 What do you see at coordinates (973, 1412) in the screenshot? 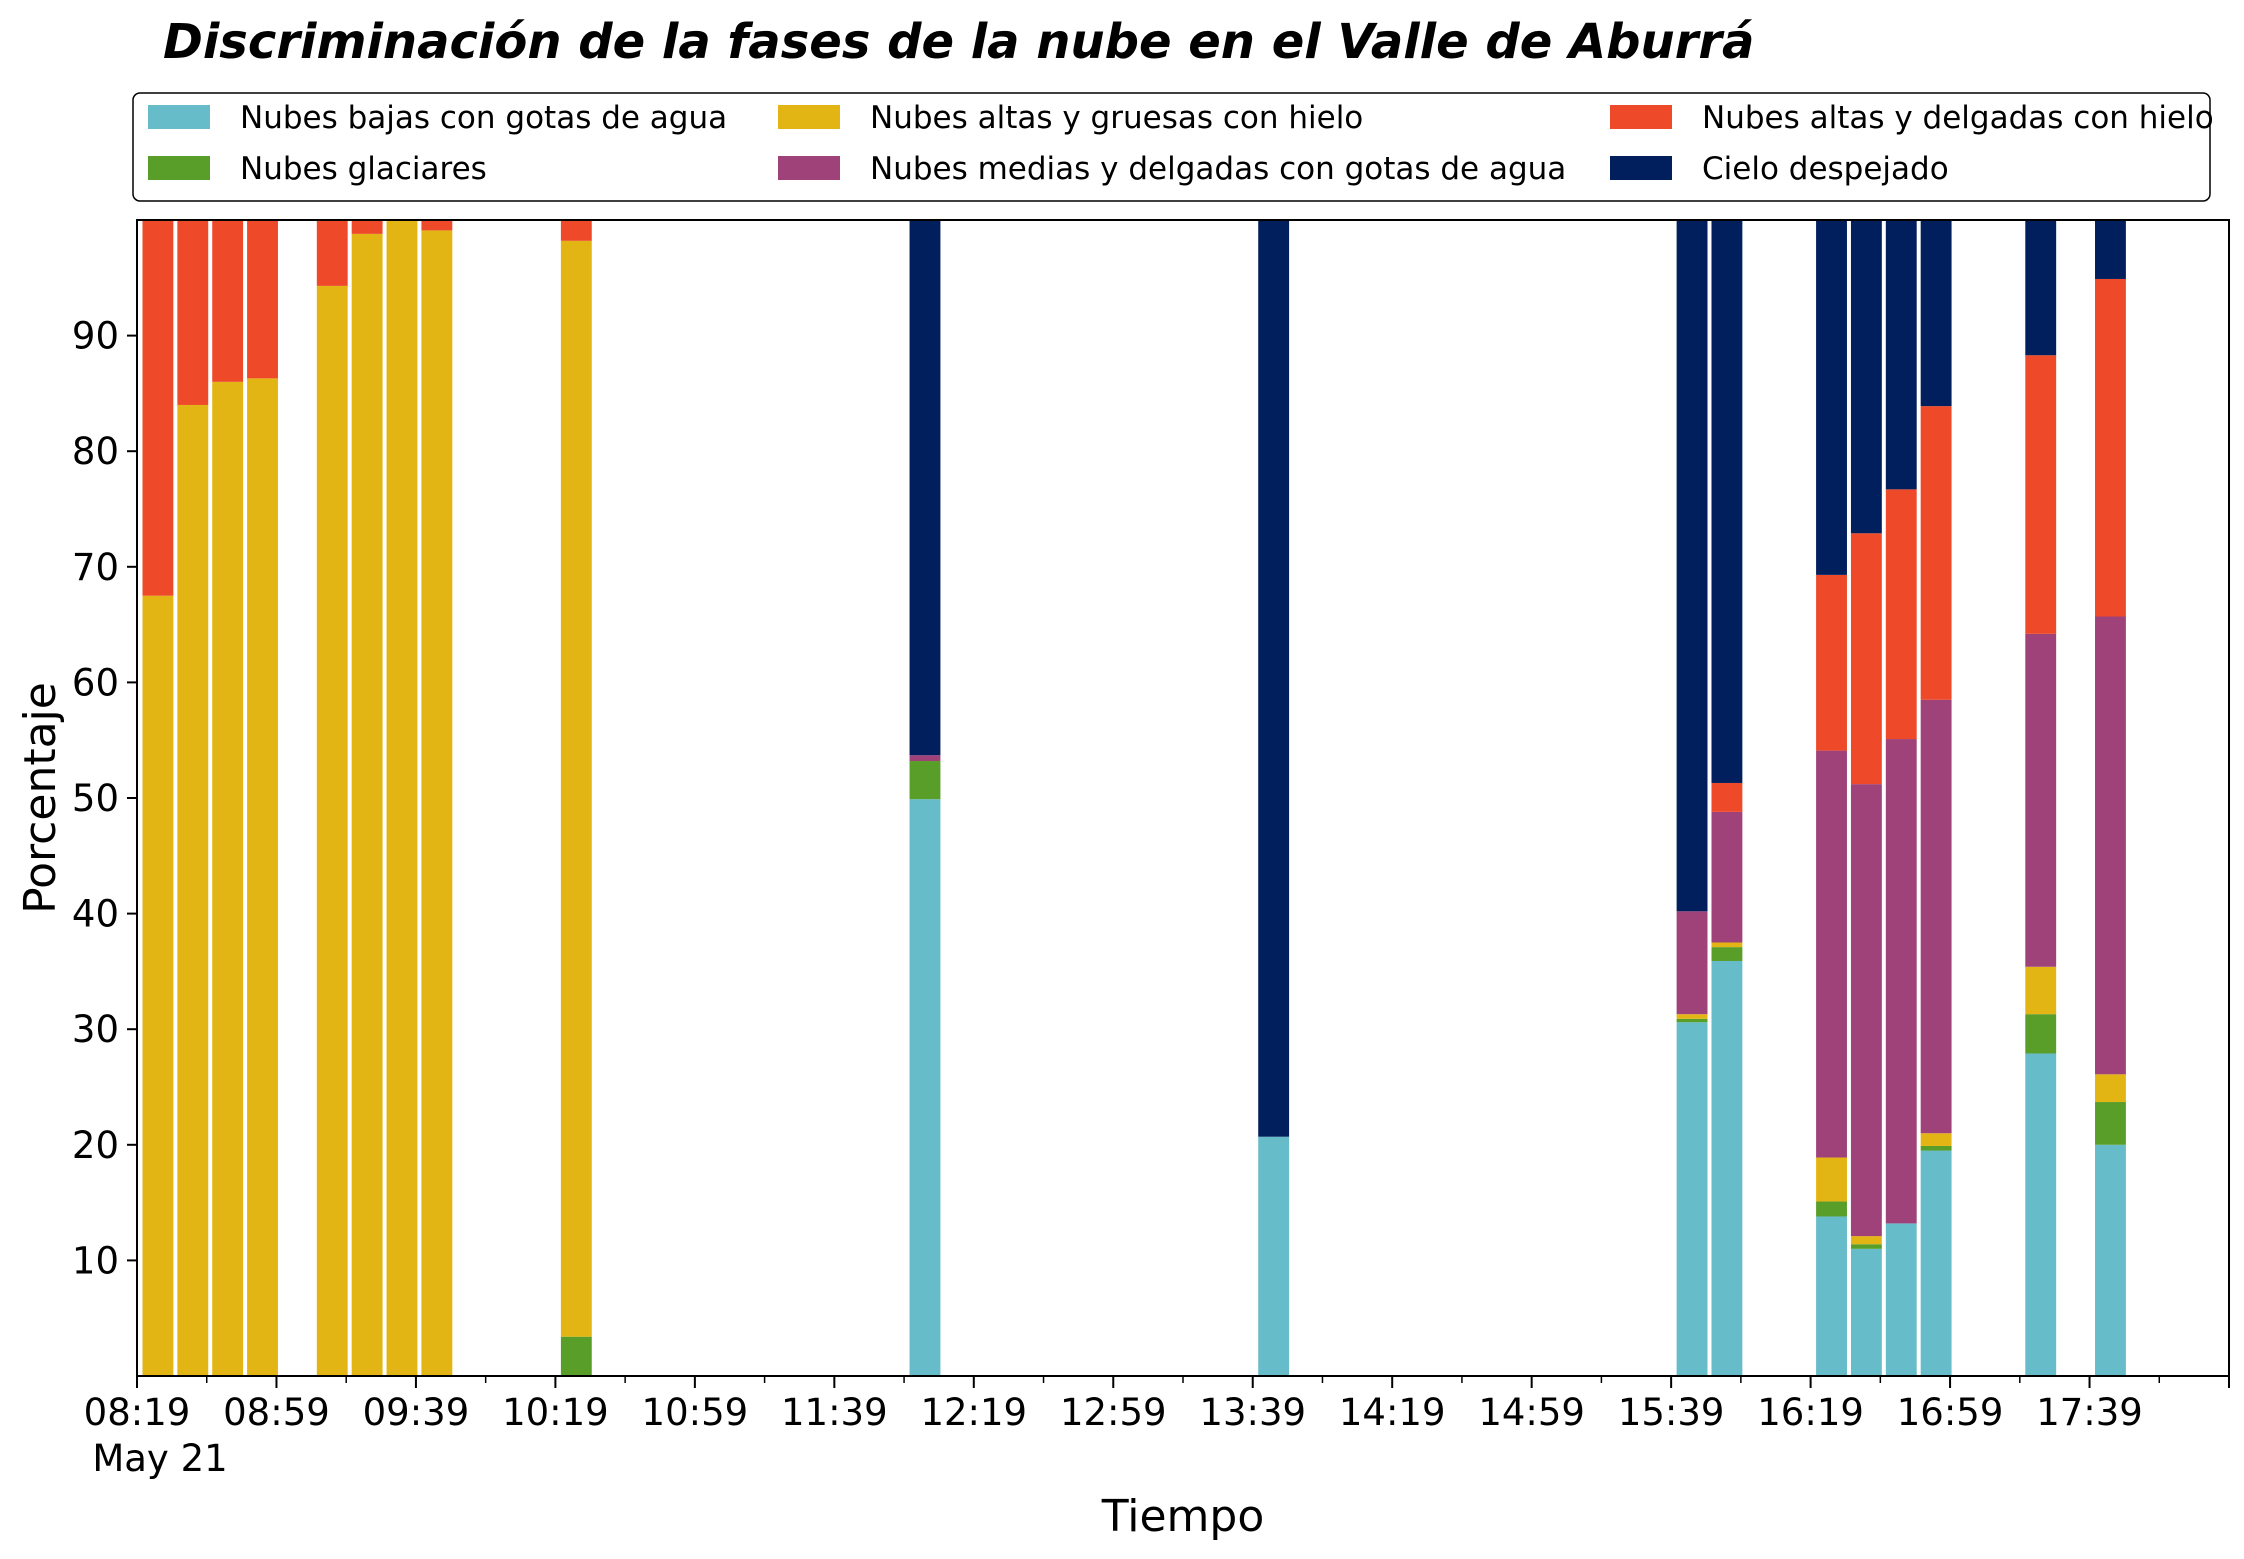
I see `x-tick-label: 12:19` at bounding box center [973, 1412].